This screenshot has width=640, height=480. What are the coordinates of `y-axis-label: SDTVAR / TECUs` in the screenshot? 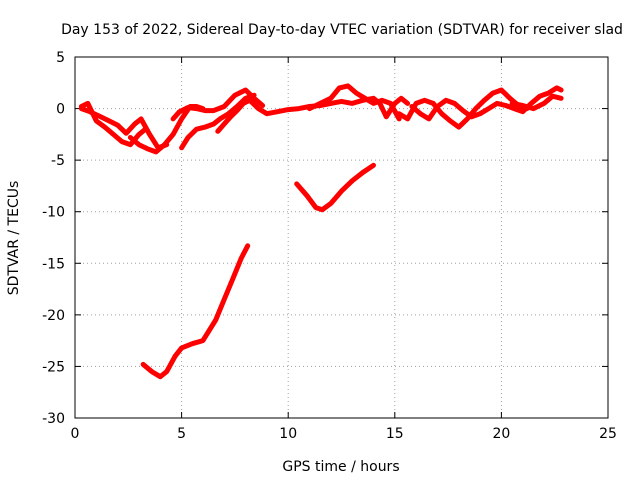 It's located at (14, 238).